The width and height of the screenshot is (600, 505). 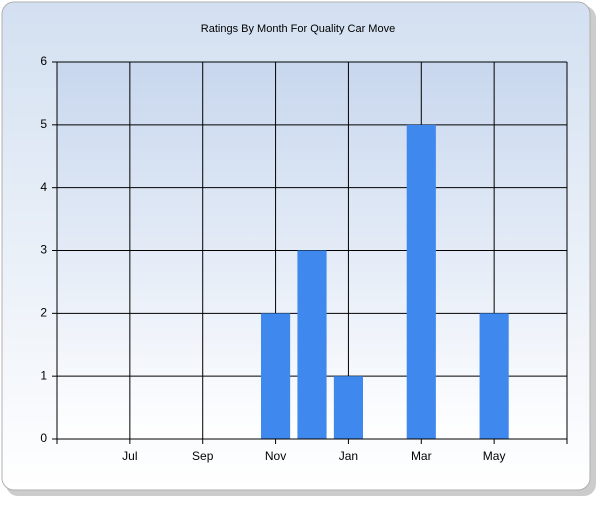 I want to click on y-tick-label: 5, so click(x=43, y=124).